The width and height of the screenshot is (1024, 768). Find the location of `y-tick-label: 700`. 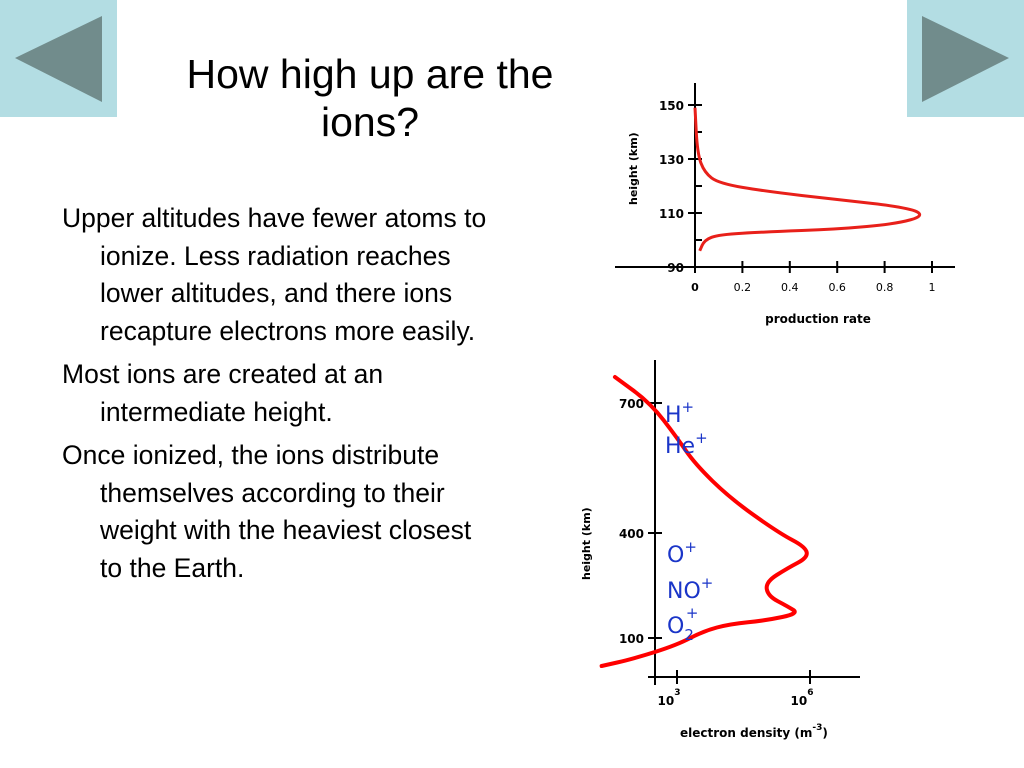

y-tick-label: 700 is located at coordinates (631, 404).